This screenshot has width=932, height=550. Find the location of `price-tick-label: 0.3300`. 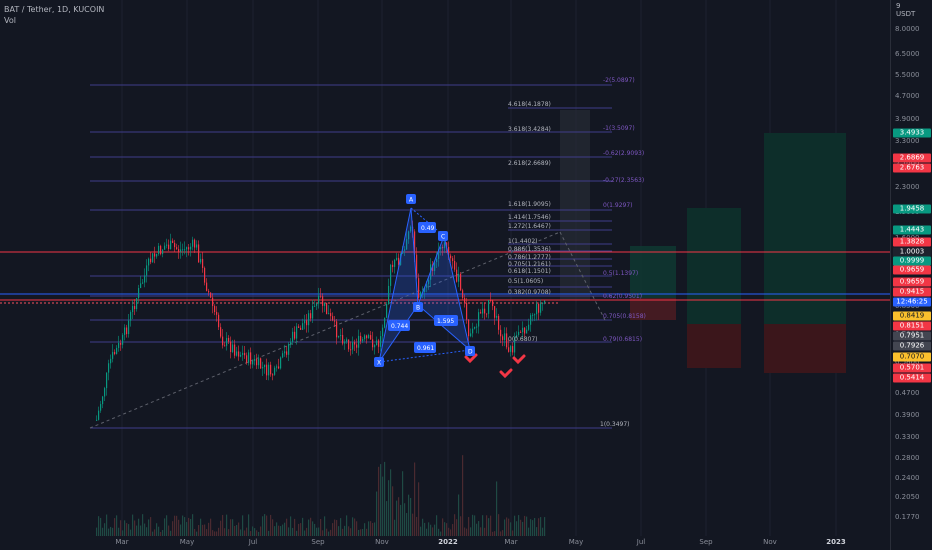

price-tick-label: 0.3300 is located at coordinates (907, 437).